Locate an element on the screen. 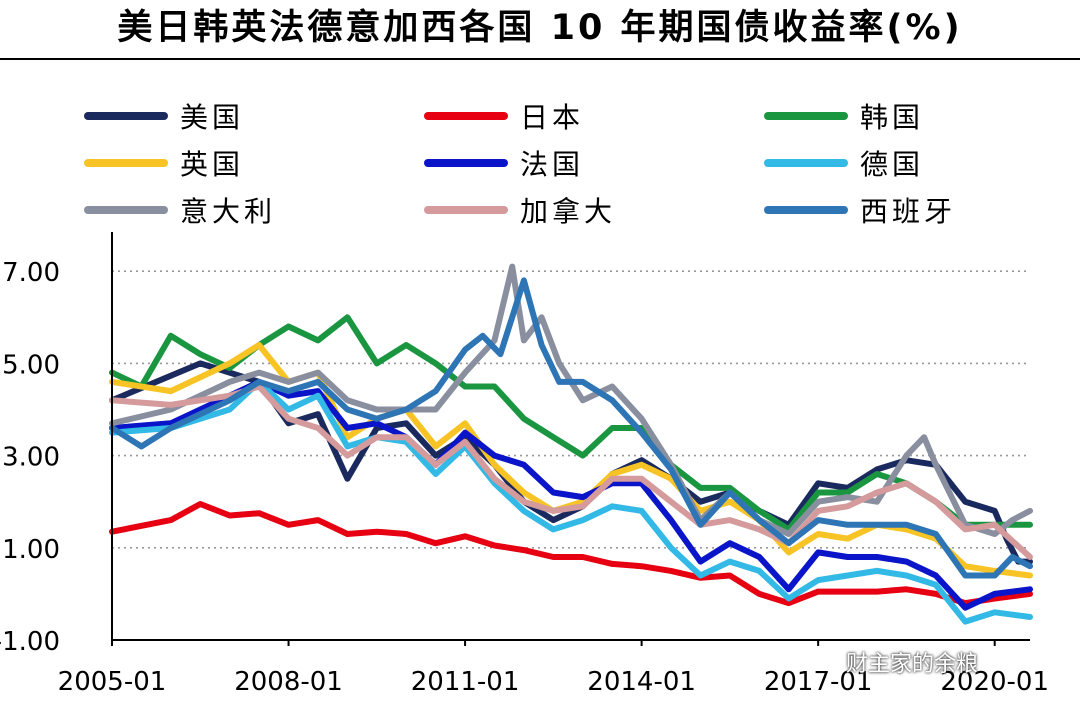 The image size is (1080, 710). legend-item: 英国 is located at coordinates (164, 164).